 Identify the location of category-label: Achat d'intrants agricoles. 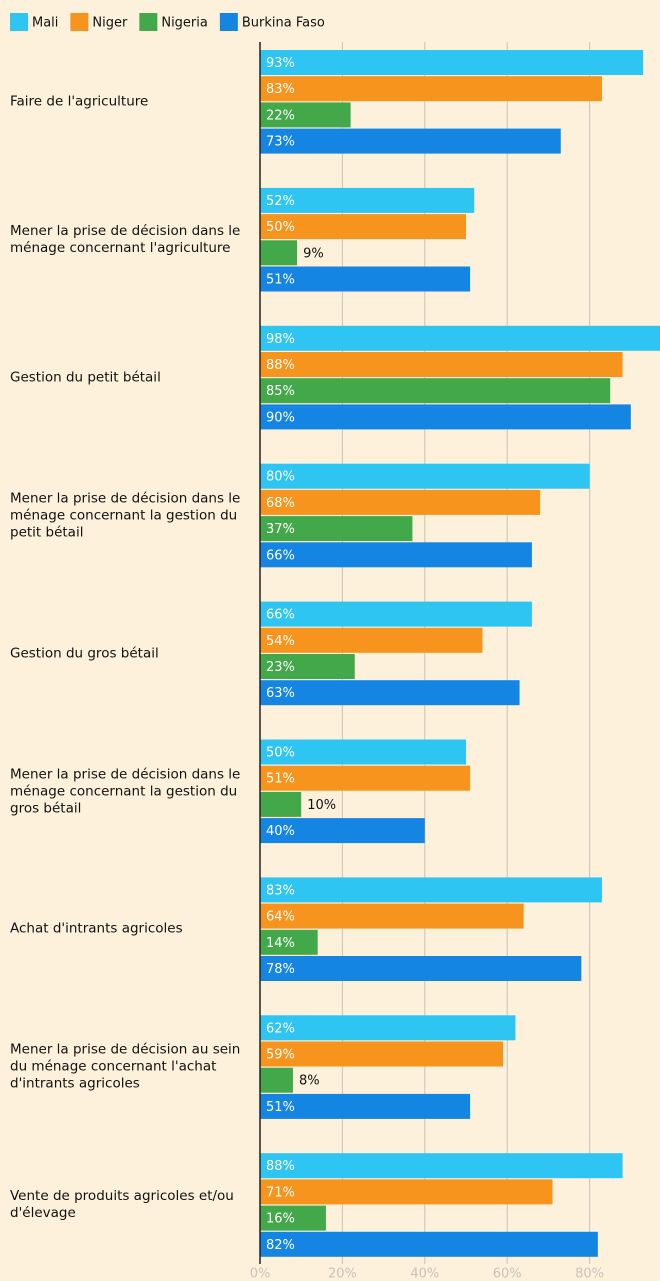
(96, 928).